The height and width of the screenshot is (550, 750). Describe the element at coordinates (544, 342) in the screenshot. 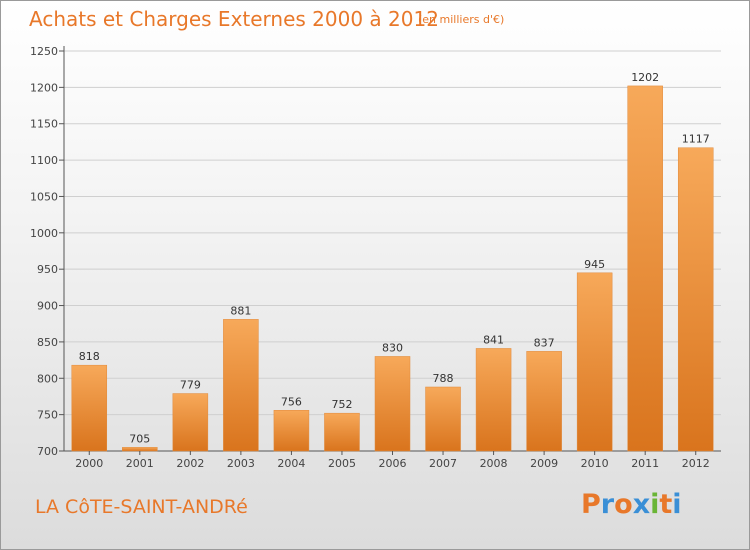

I see `data-label: 837` at that location.